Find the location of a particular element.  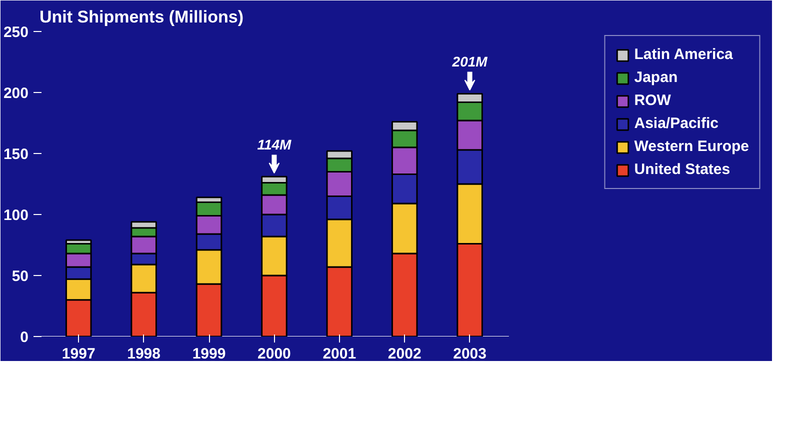

legend-label: Western Europe is located at coordinates (691, 146).